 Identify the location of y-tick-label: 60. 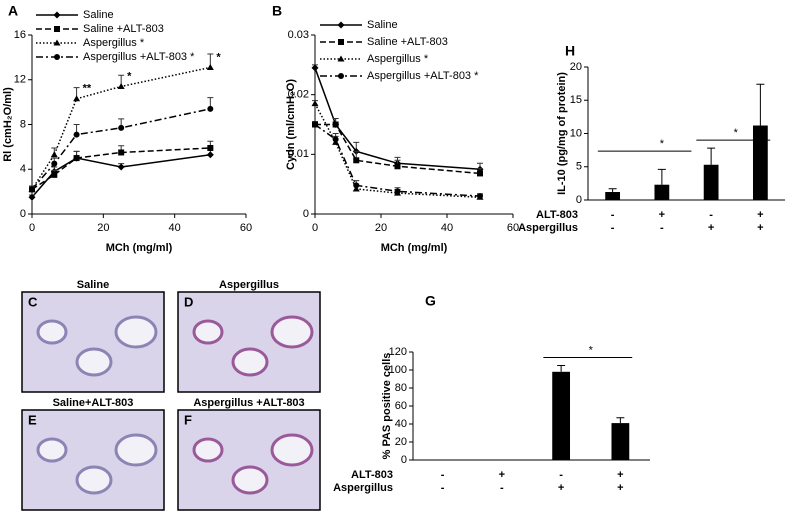
(401, 406).